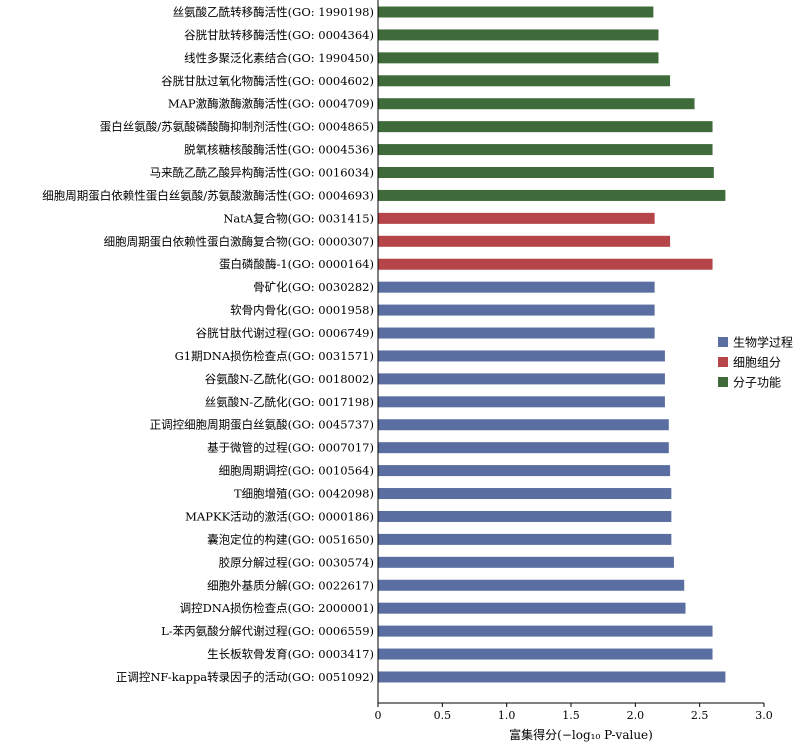  What do you see at coordinates (285, 333) in the screenshot?
I see `category-label-14: 谷胱甘肽代谢过程(GO: 0006749)` at bounding box center [285, 333].